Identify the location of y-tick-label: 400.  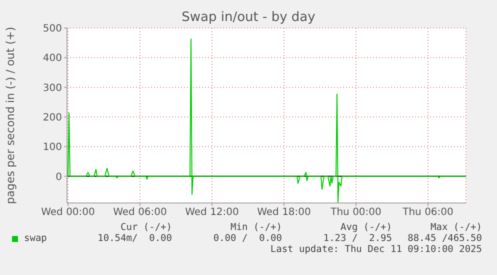
(52, 58).